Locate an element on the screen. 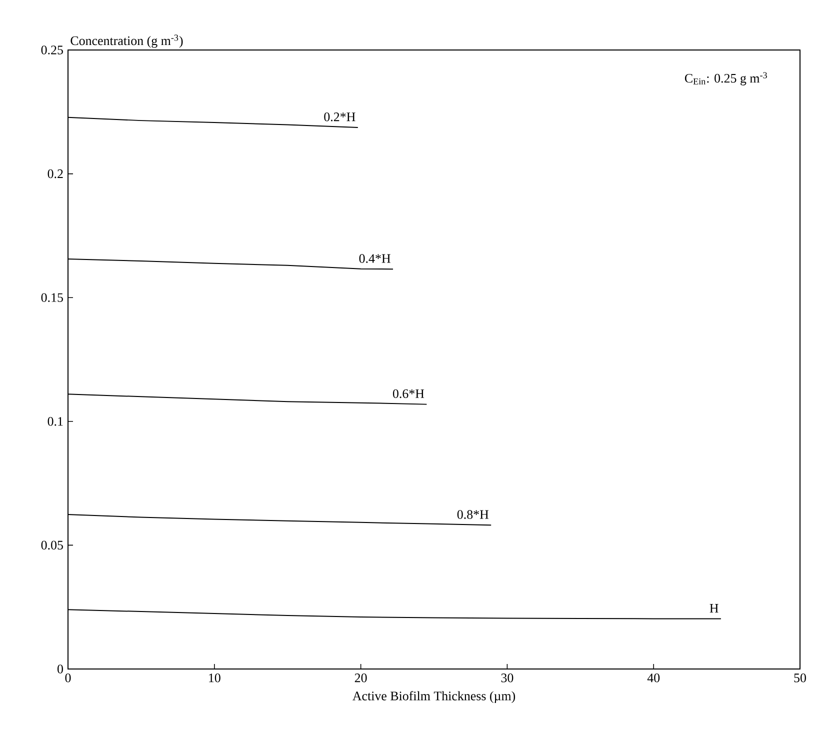 The width and height of the screenshot is (816, 736). series-label: 0.2*H is located at coordinates (340, 117).